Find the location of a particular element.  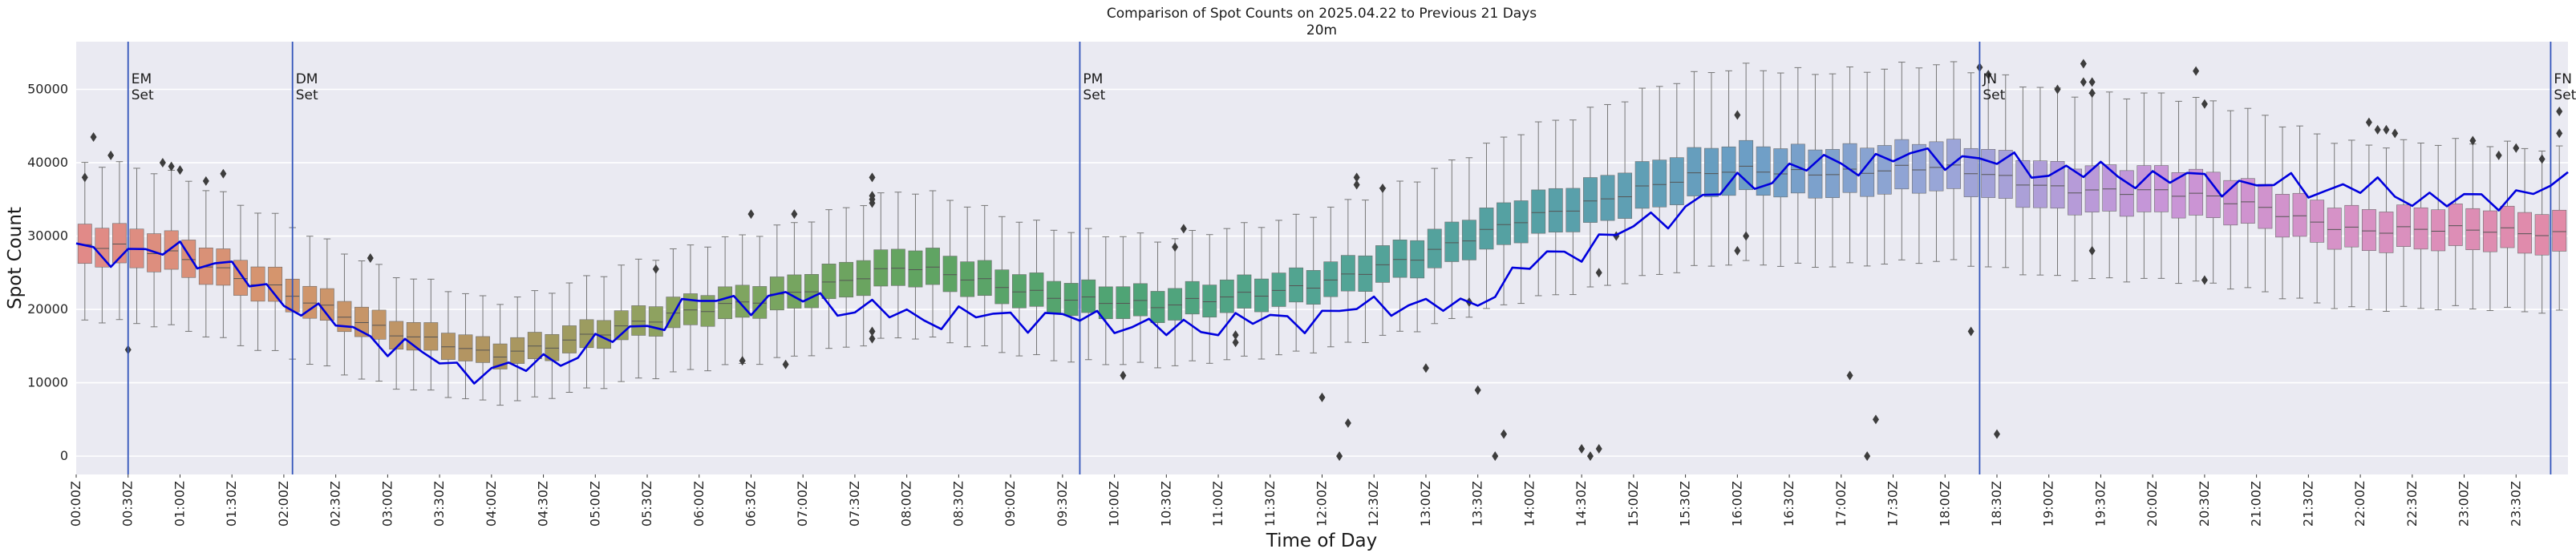

x-tick-label-27: 13:30Z is located at coordinates (1477, 504).